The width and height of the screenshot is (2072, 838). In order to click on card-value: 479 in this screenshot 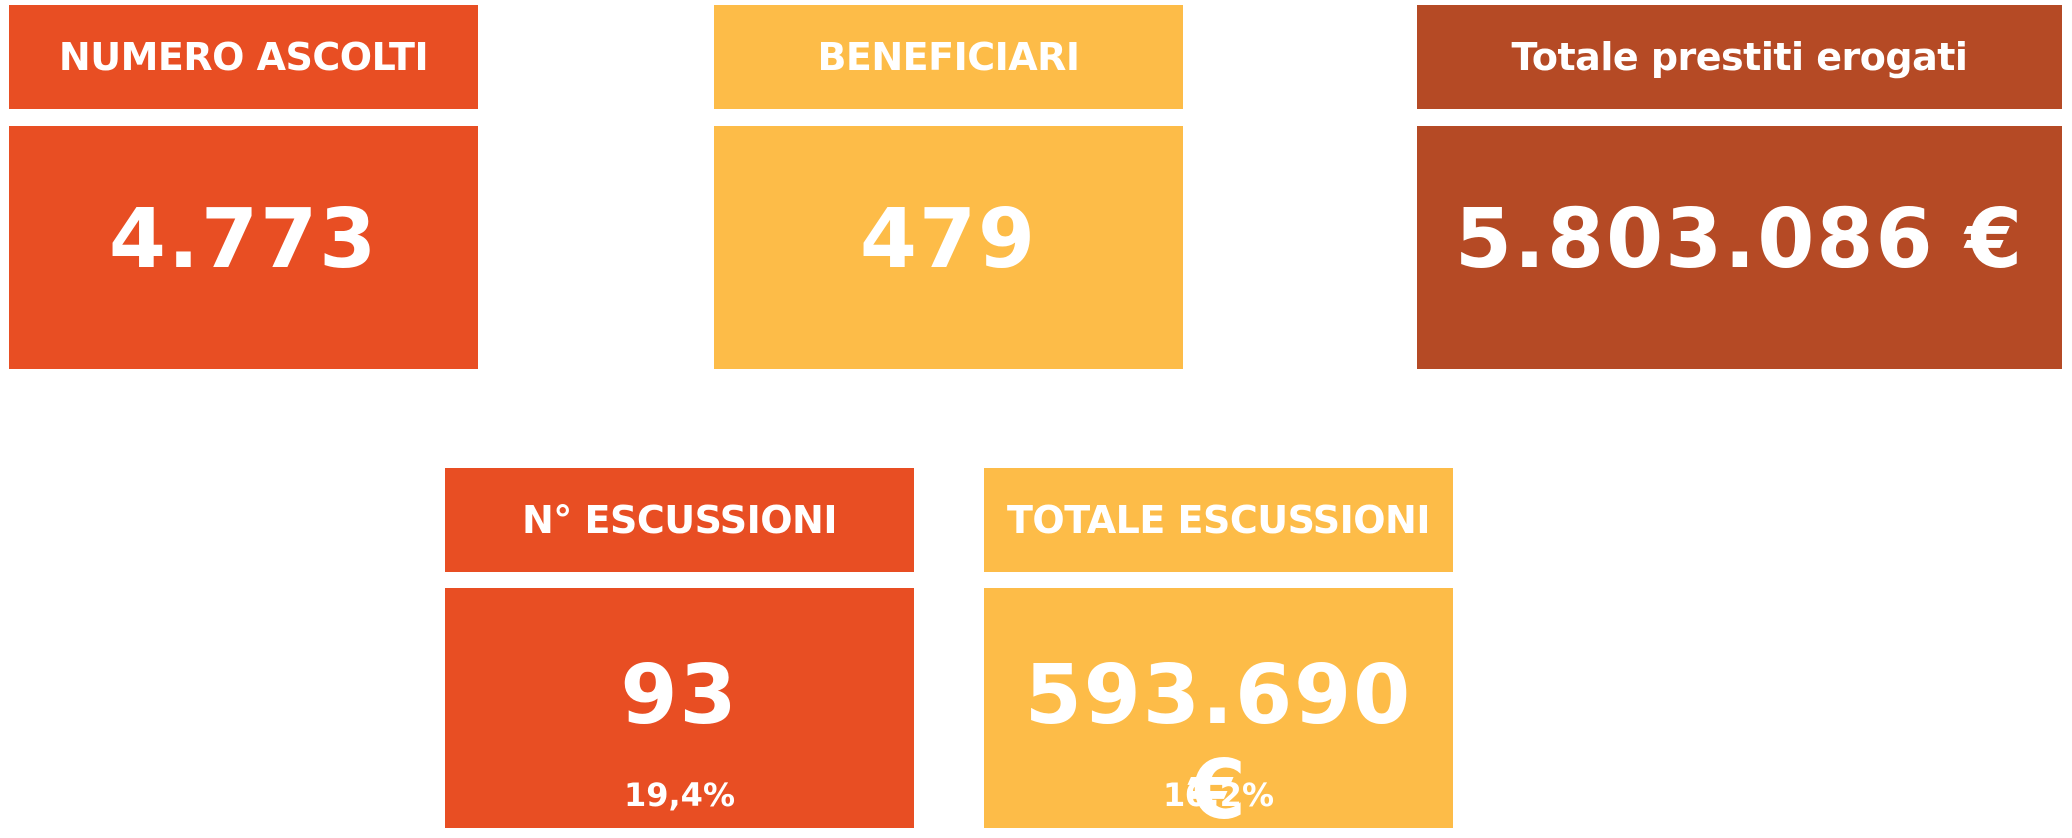, I will do `click(948, 239)`.